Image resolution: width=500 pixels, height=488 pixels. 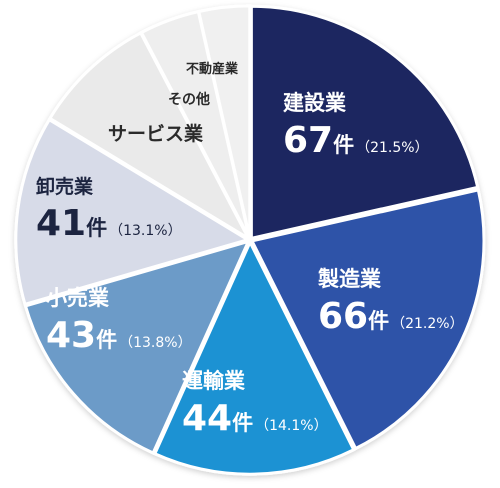 I want to click on slice-label-other: その他, so click(x=189, y=99).